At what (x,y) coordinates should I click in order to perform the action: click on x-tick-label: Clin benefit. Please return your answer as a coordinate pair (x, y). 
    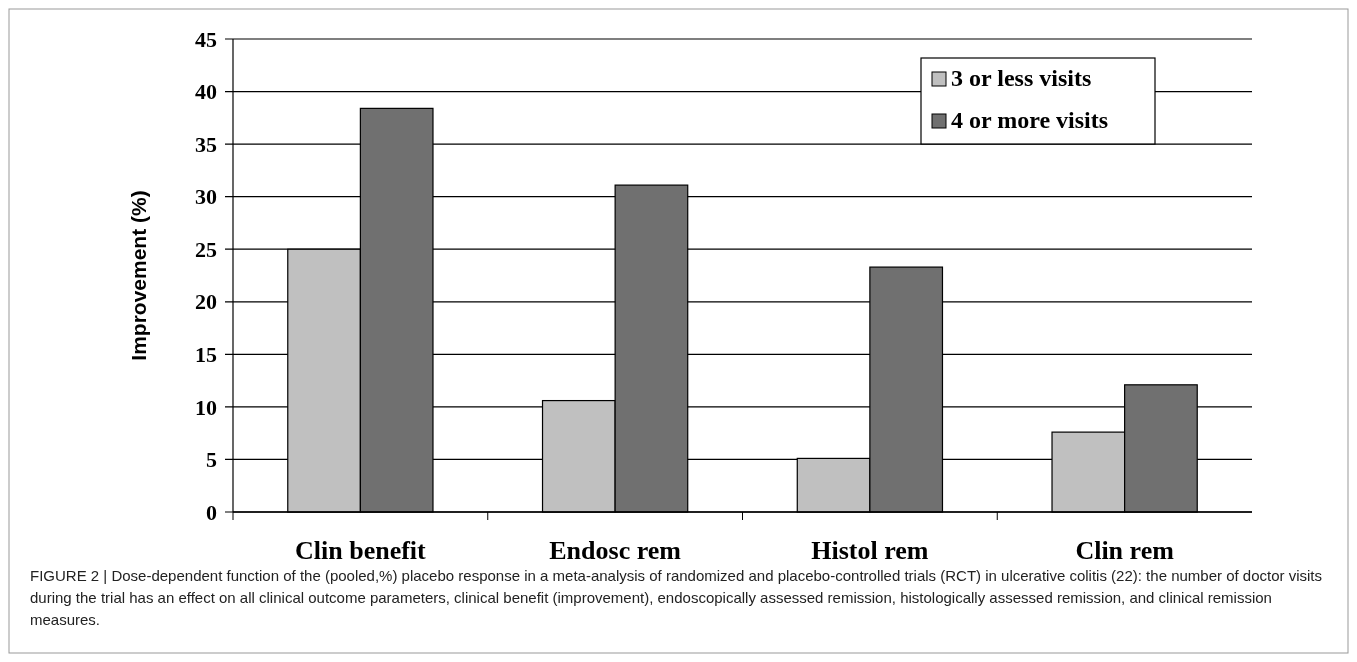
    Looking at the image, I should click on (361, 550).